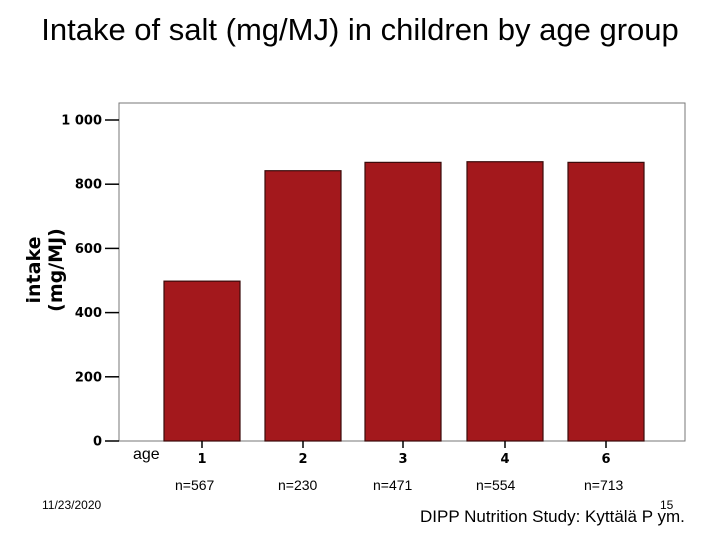 The height and width of the screenshot is (540, 720). Describe the element at coordinates (88, 185) in the screenshot. I see `y-tick-label: 800` at that location.